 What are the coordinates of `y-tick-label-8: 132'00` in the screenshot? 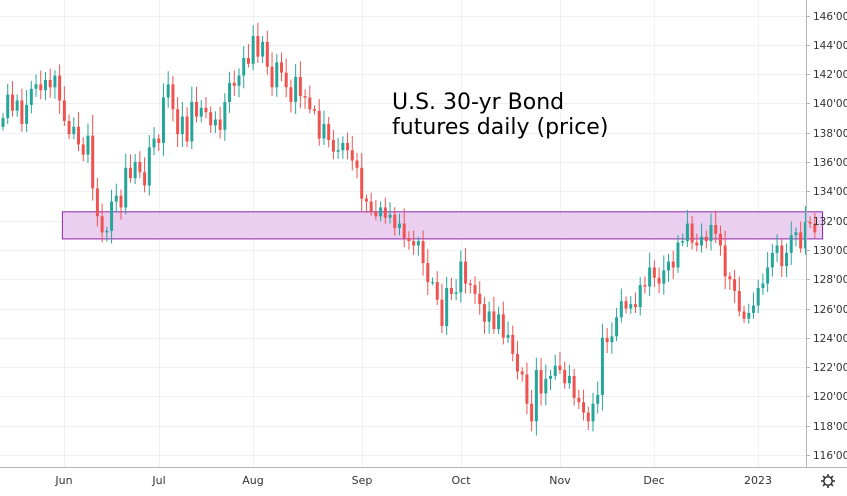 It's located at (830, 222).